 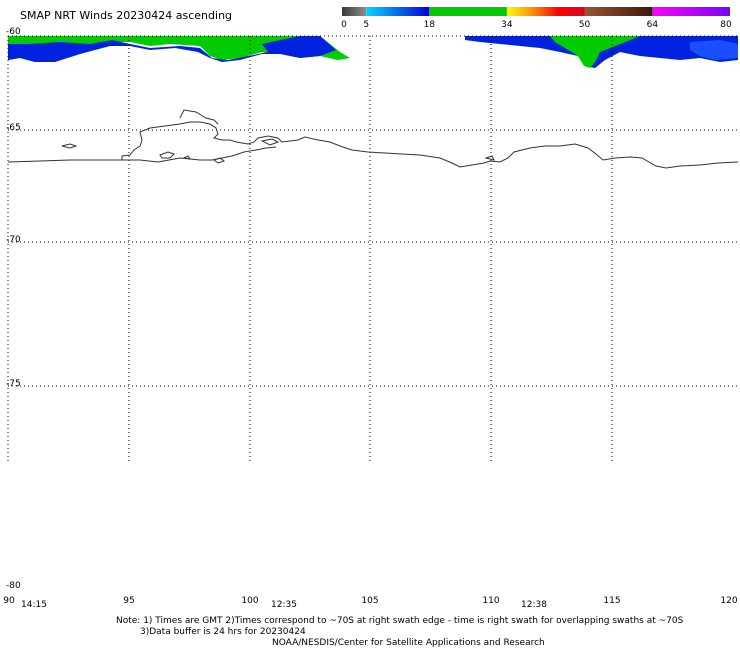 I want to click on map-title: SMAP NRT Winds 20230424 ascending, so click(x=126, y=15).